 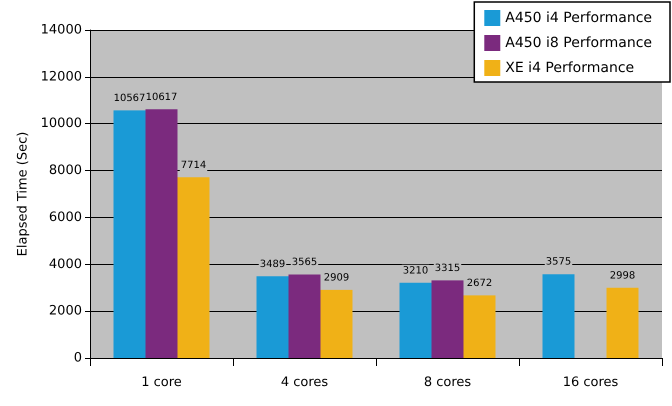 What do you see at coordinates (65, 217) in the screenshot?
I see `y-tick-label: 6000` at bounding box center [65, 217].